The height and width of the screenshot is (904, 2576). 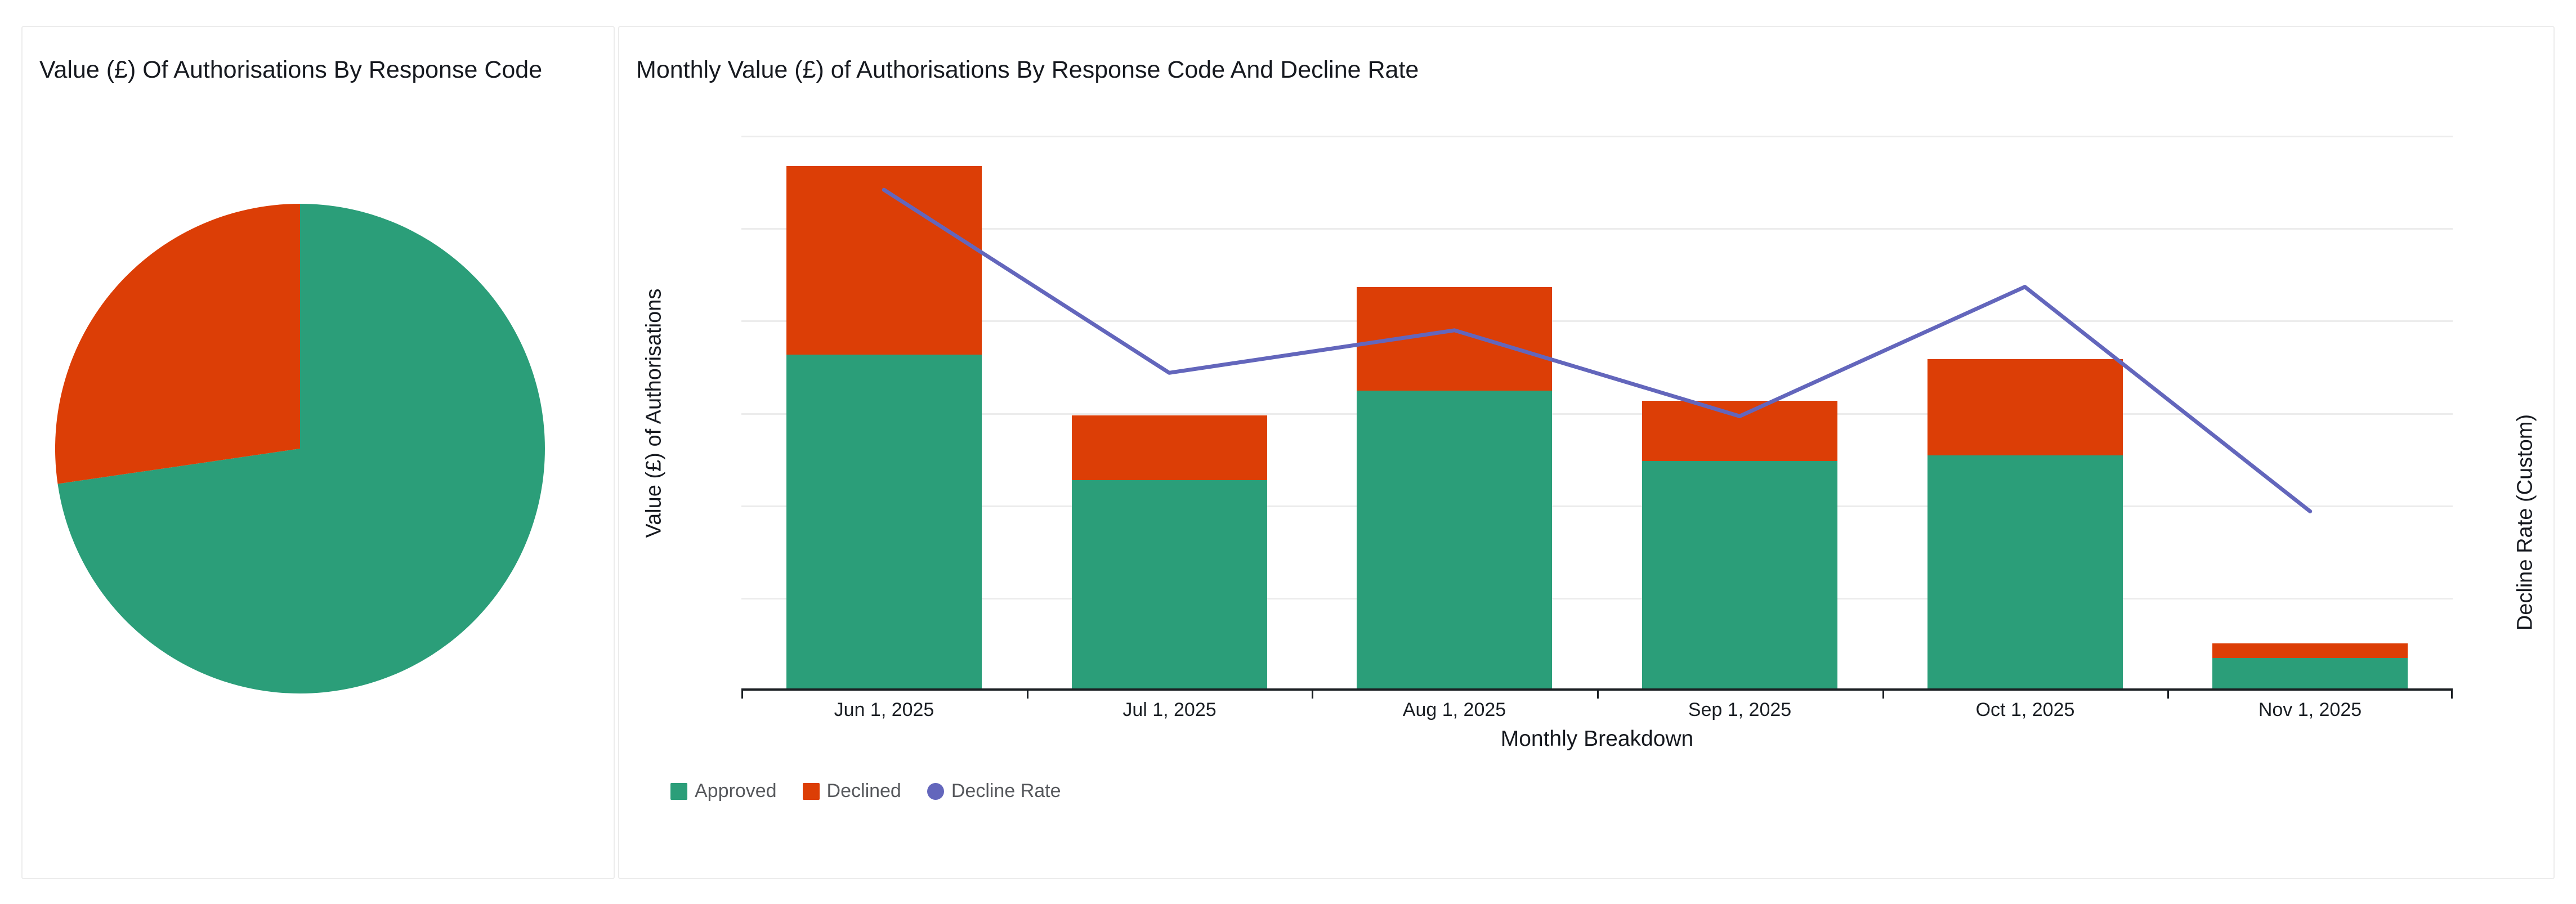 I want to click on legend-label: Approved, so click(x=736, y=791).